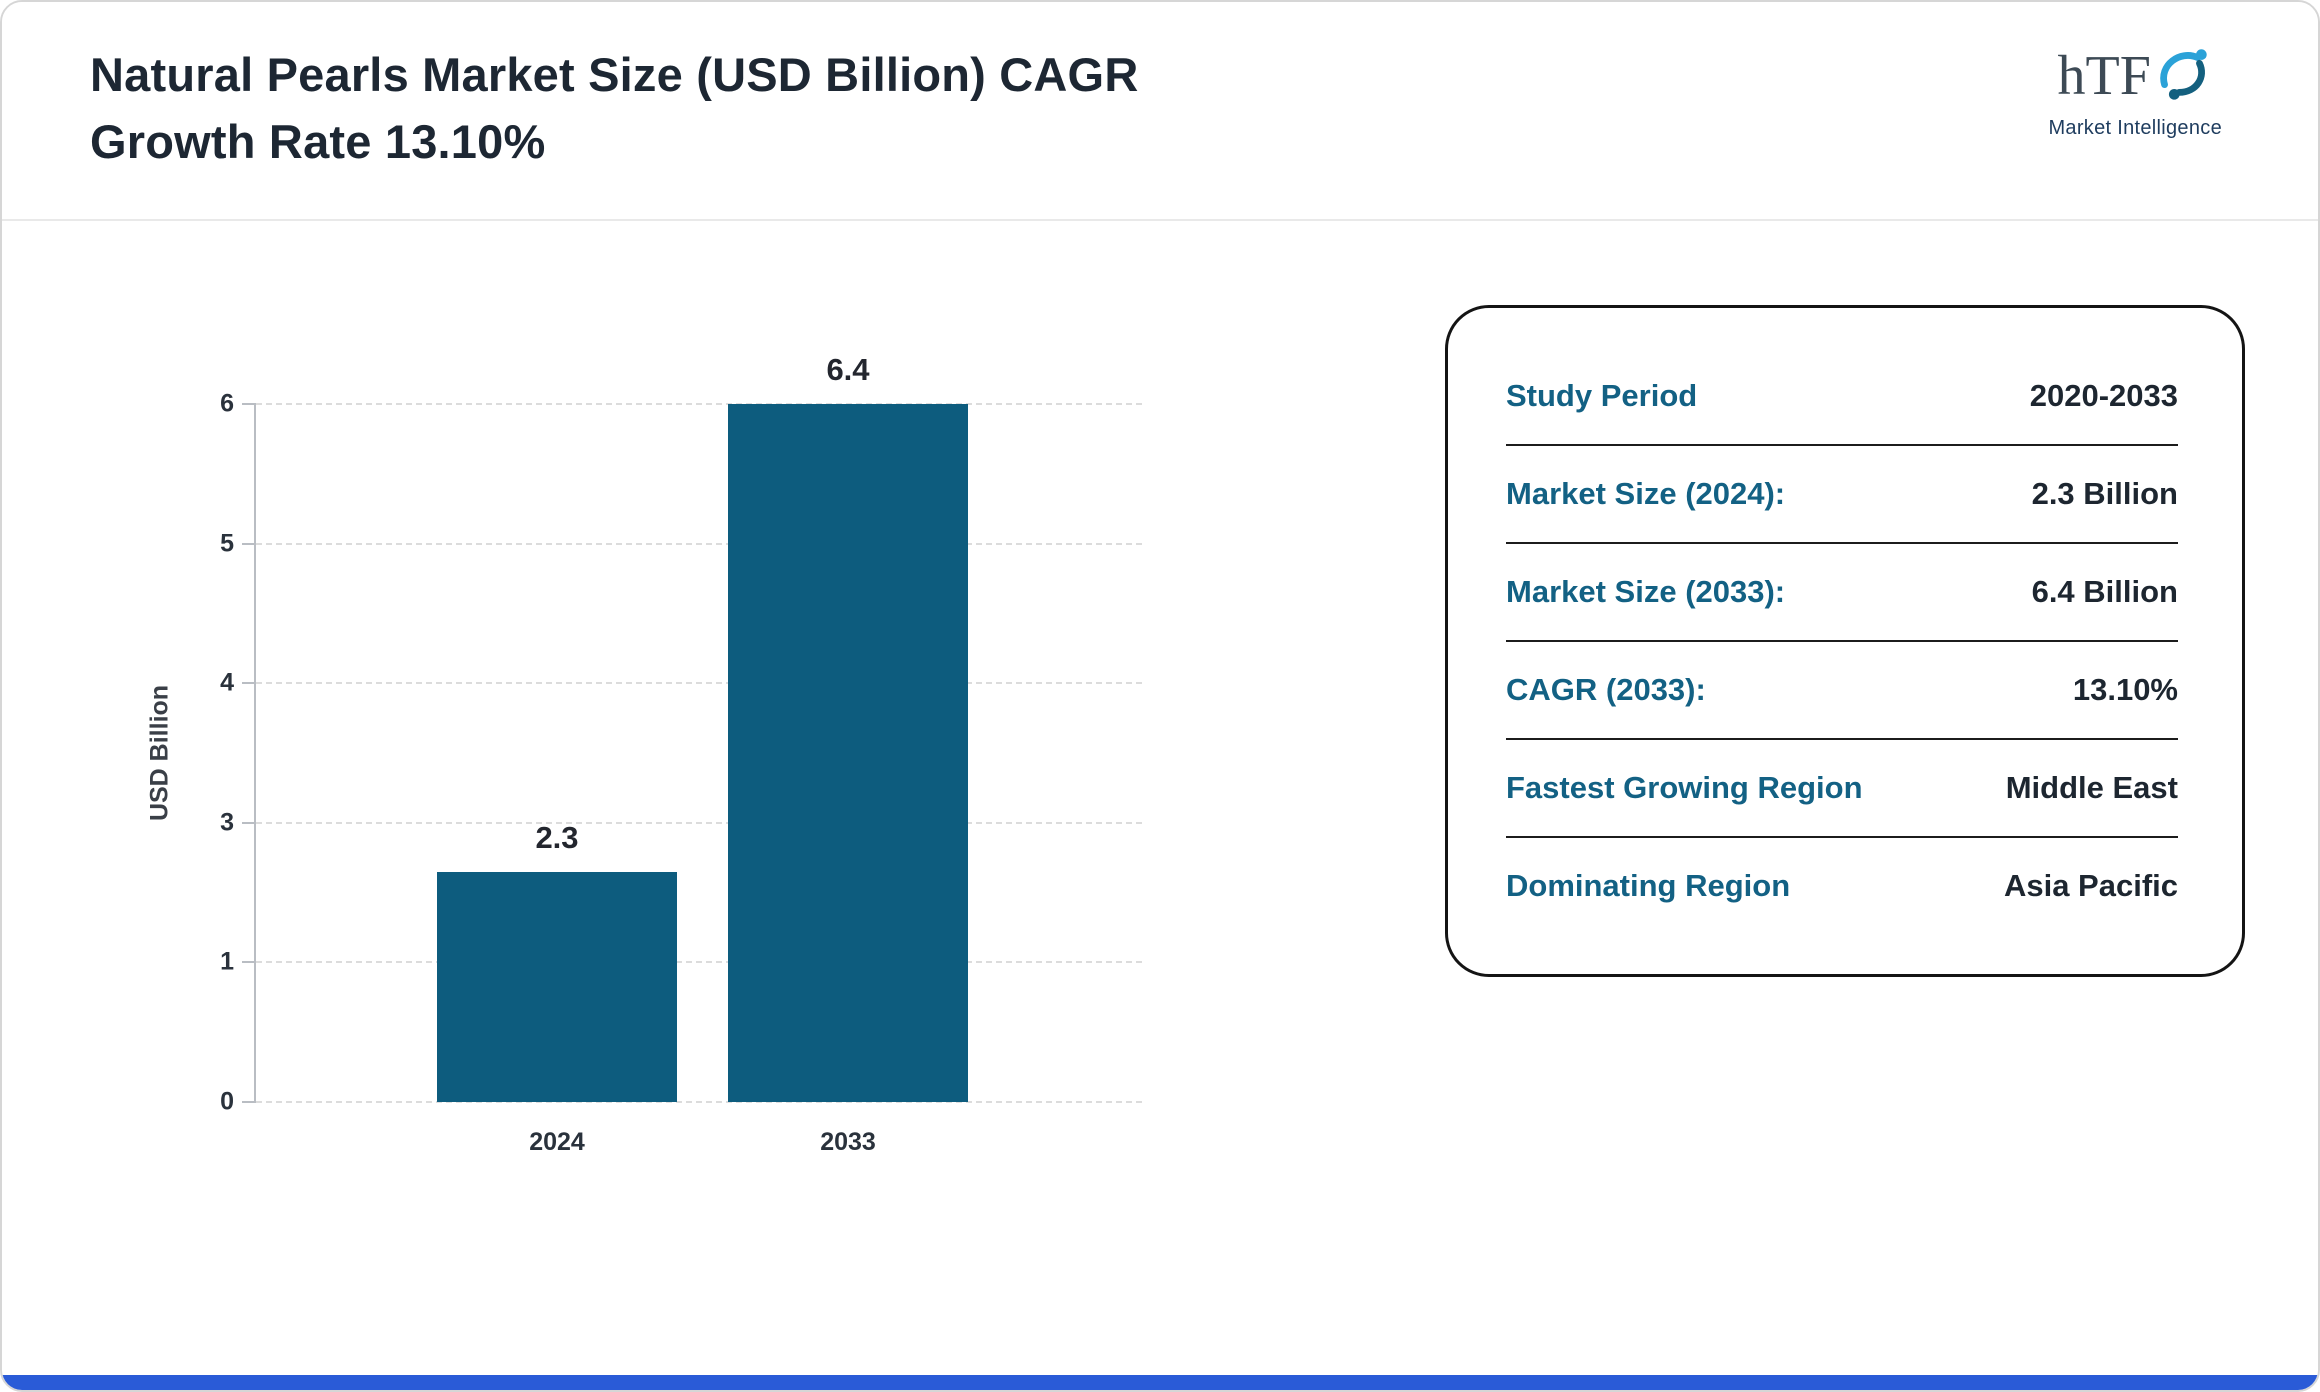  I want to click on y-tick-label: 5, so click(227, 543).